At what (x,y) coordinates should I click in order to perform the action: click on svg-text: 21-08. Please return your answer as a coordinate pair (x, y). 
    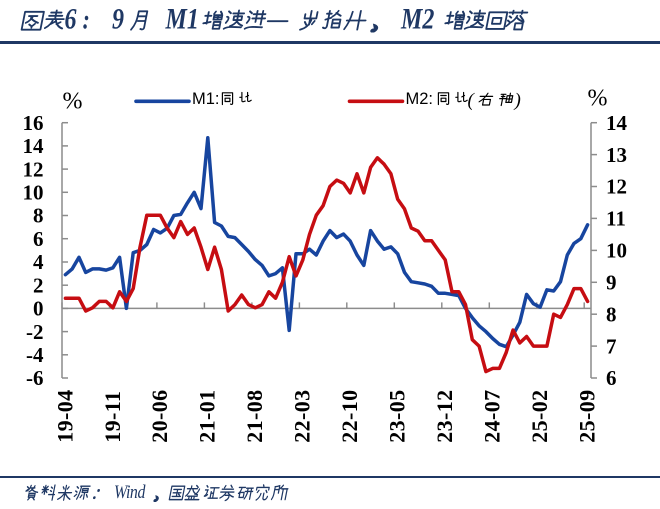
    Looking at the image, I should click on (254, 415).